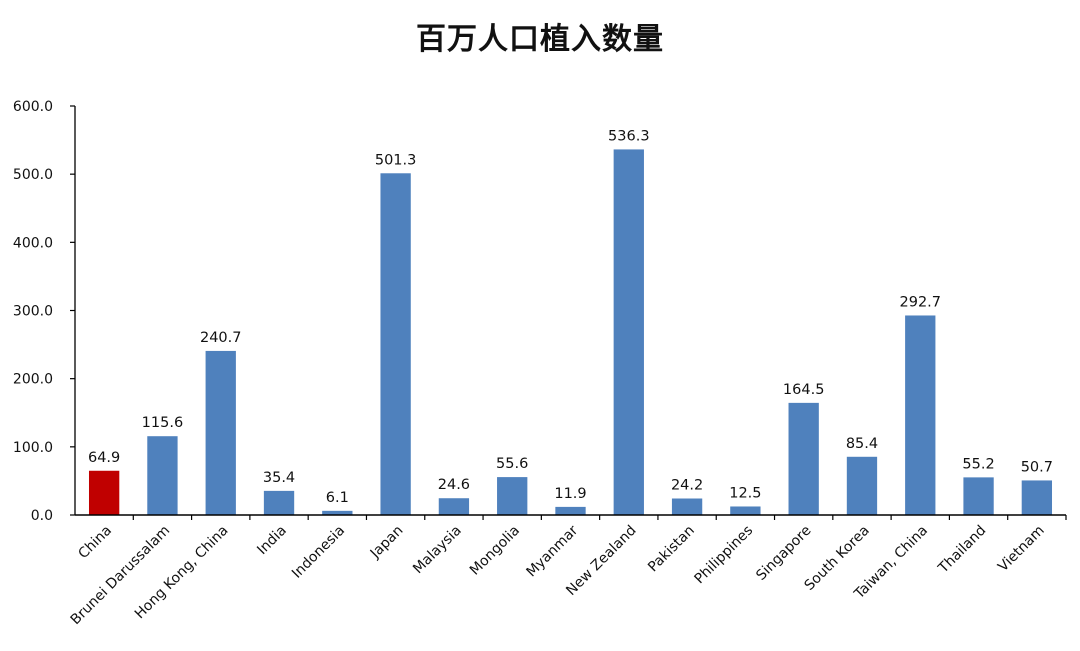 This screenshot has height=651, width=1080. Describe the element at coordinates (272, 541) in the screenshot. I see `x-tick-label: India` at that location.